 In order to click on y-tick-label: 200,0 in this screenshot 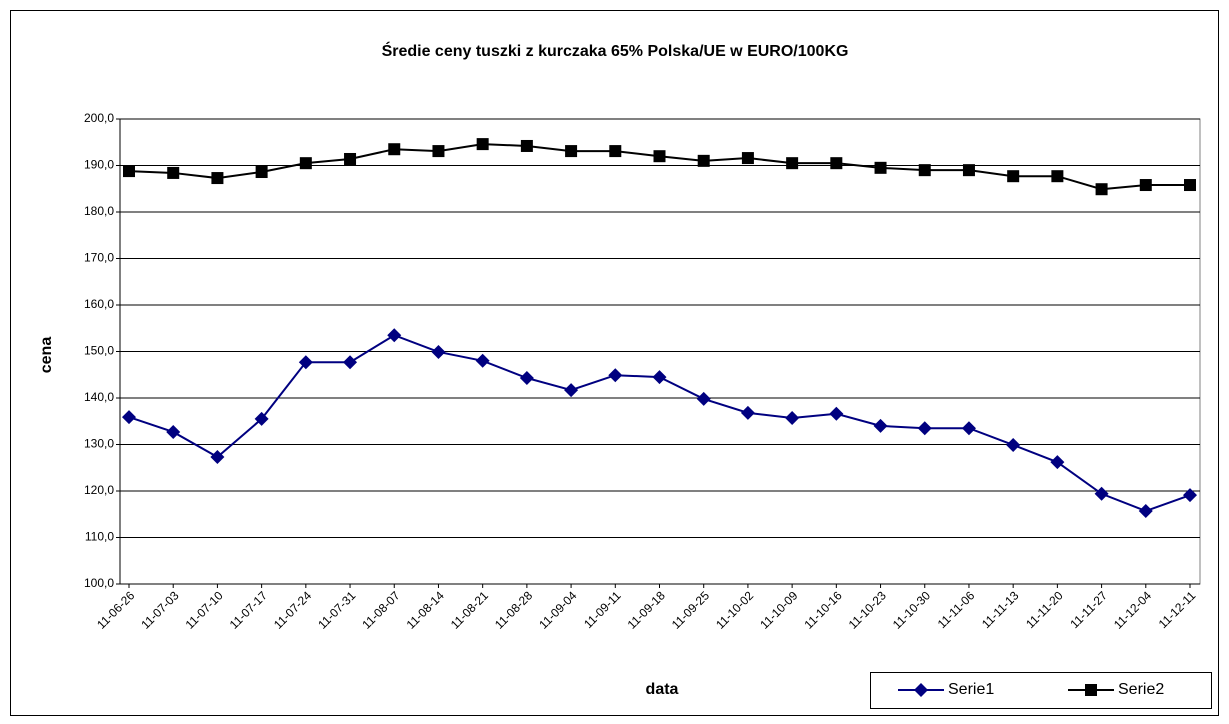, I will do `click(99, 118)`.